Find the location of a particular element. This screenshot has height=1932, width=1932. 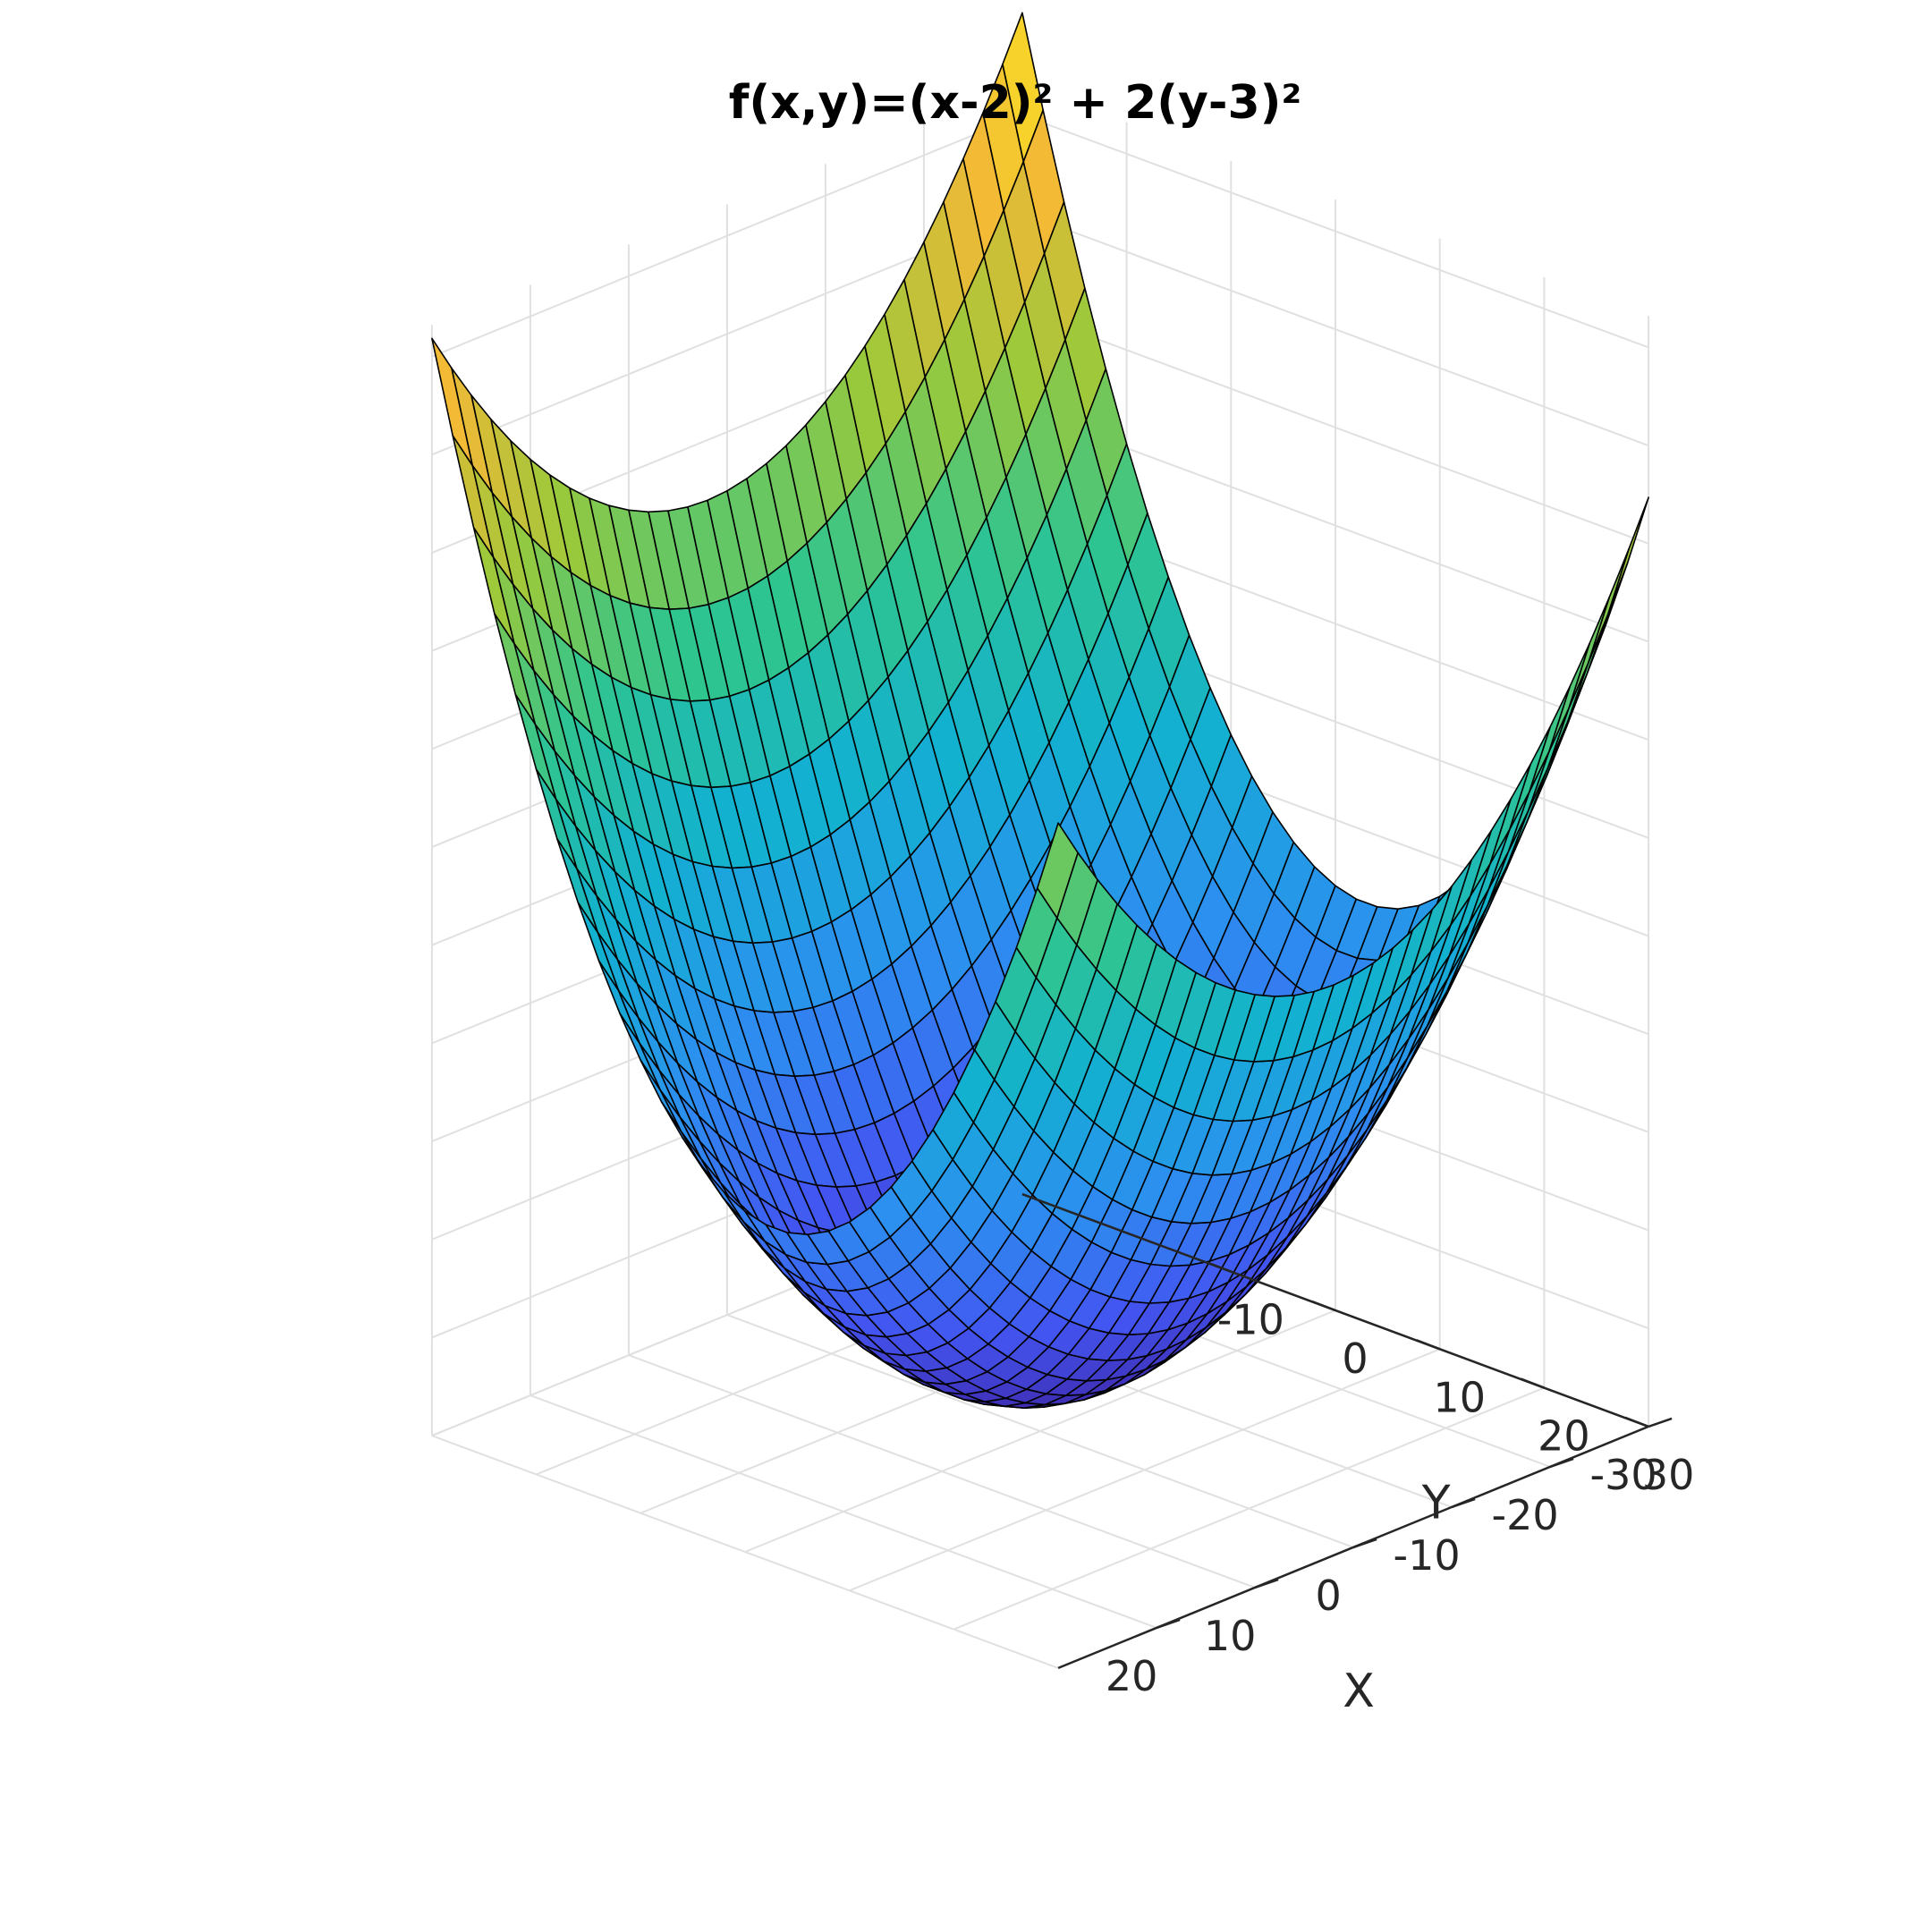

x-axis-label: X is located at coordinates (1359, 1691).